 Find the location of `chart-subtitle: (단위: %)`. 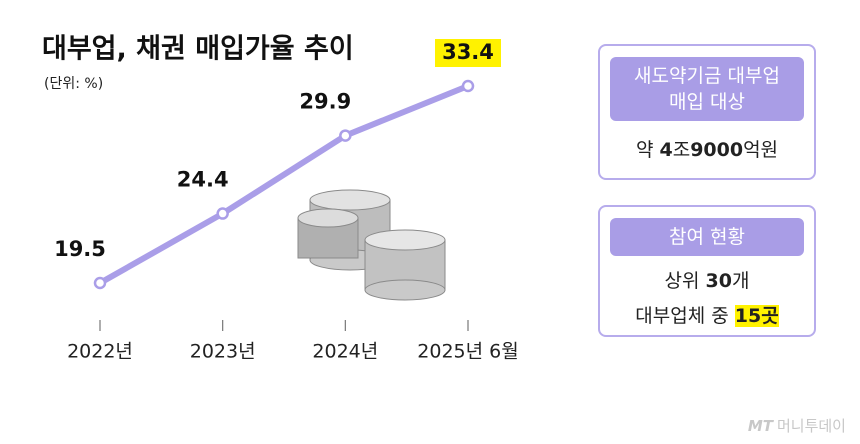

chart-subtitle: (단위: %) is located at coordinates (73, 84).